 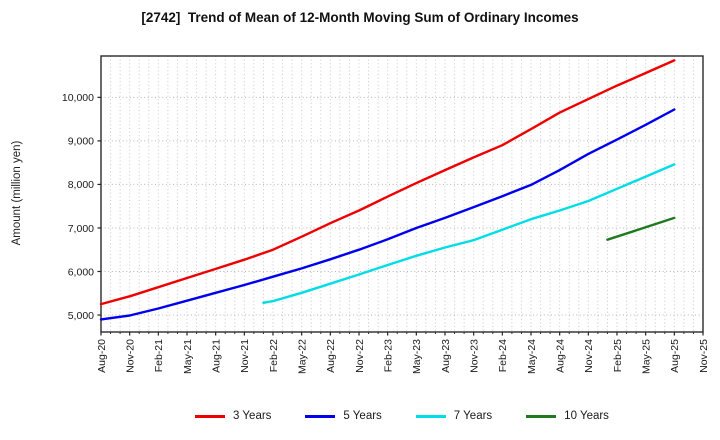 I want to click on legend-label-10-years: 10 Years, so click(x=586, y=416).